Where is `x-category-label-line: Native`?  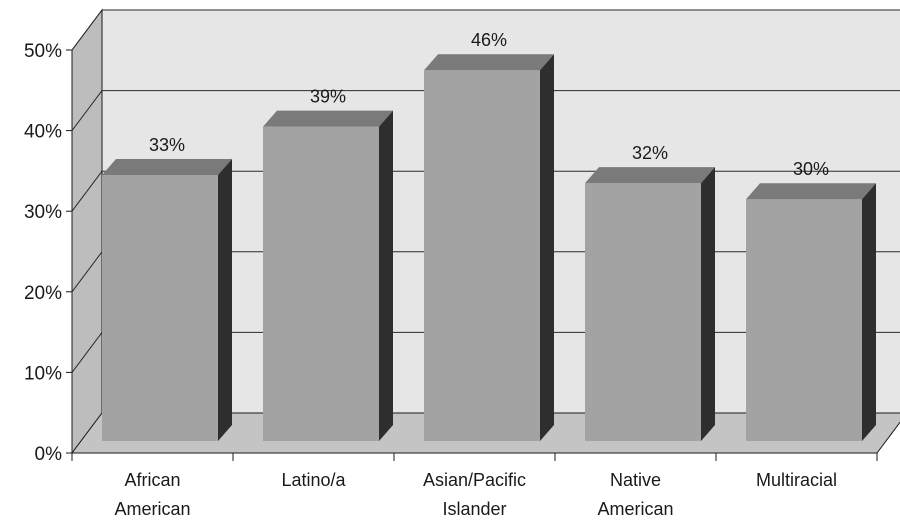
x-category-label-line: Native is located at coordinates (635, 480).